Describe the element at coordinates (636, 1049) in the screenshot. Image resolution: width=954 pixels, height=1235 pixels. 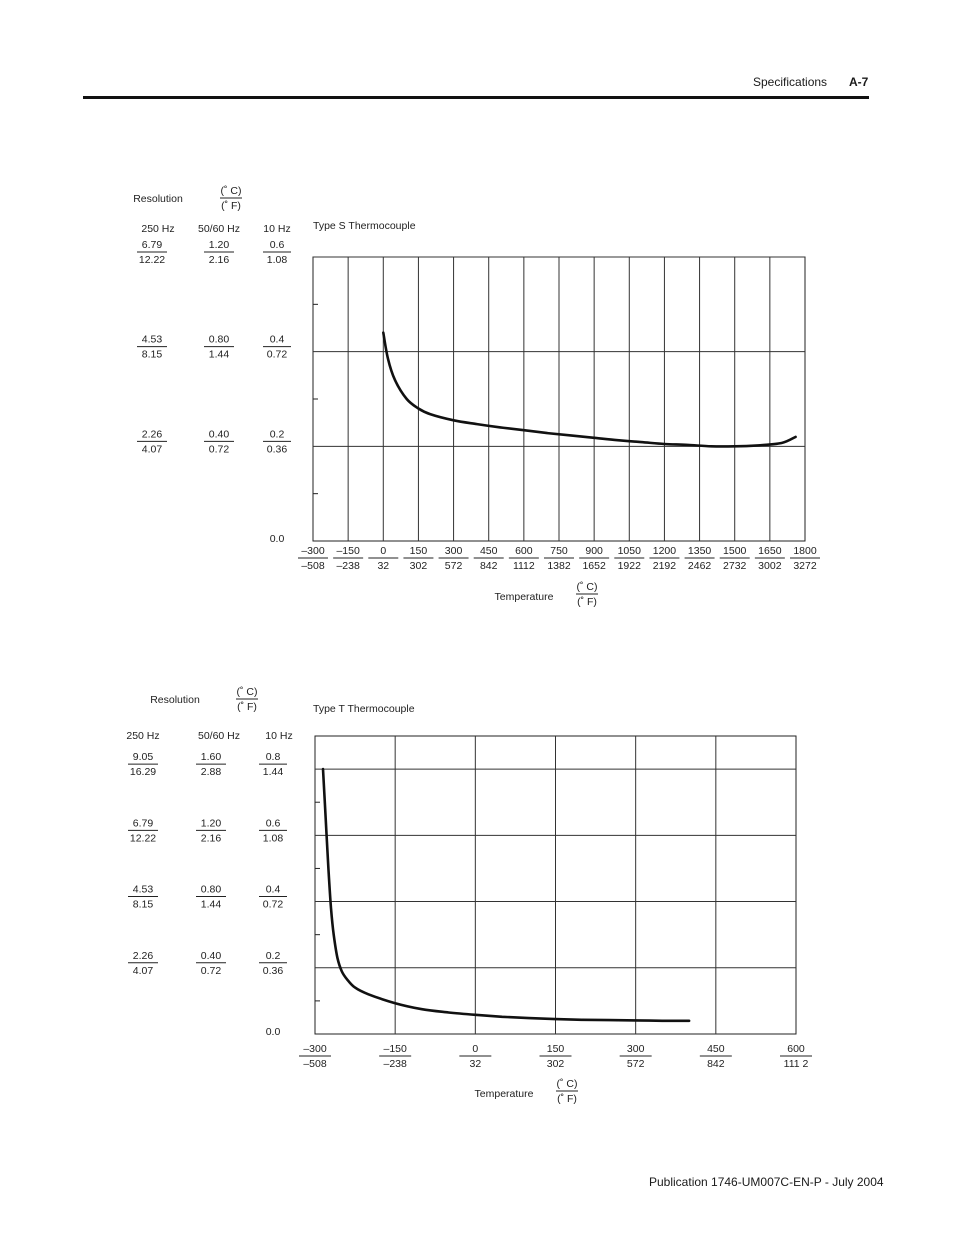
I see `chart2-xtick-4-c: 300` at that location.